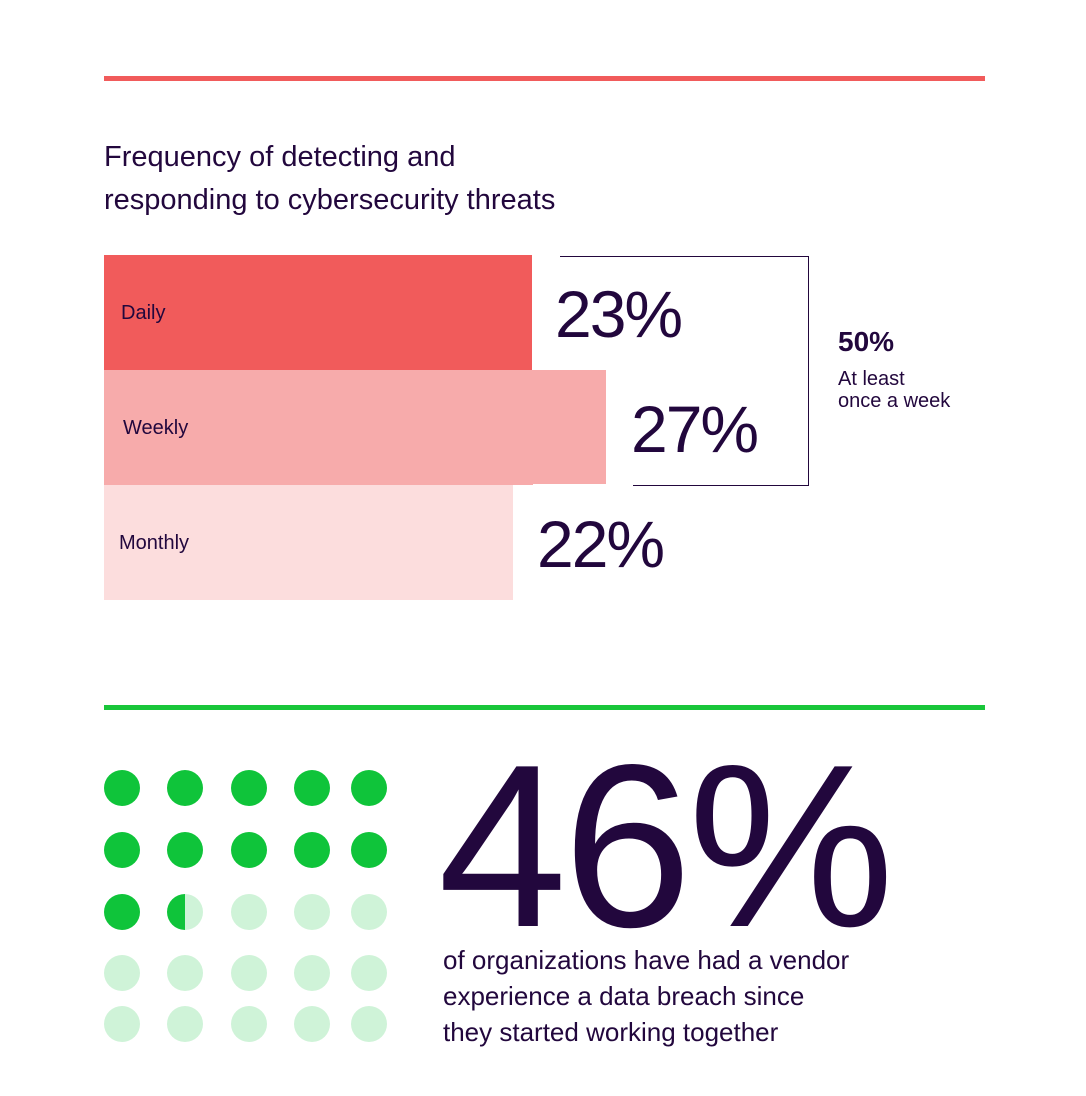 The height and width of the screenshot is (1096, 1086). I want to click on bar-label-monthly: Monthly, so click(154, 543).